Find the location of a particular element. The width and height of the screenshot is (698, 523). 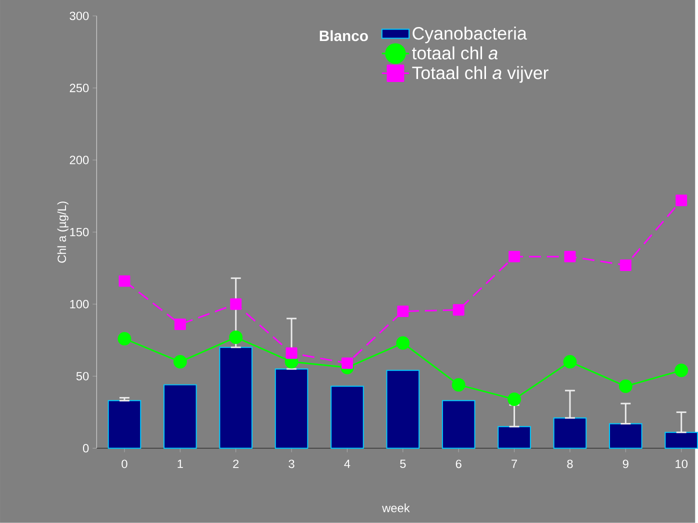

x-tick-label: 2 is located at coordinates (236, 464).